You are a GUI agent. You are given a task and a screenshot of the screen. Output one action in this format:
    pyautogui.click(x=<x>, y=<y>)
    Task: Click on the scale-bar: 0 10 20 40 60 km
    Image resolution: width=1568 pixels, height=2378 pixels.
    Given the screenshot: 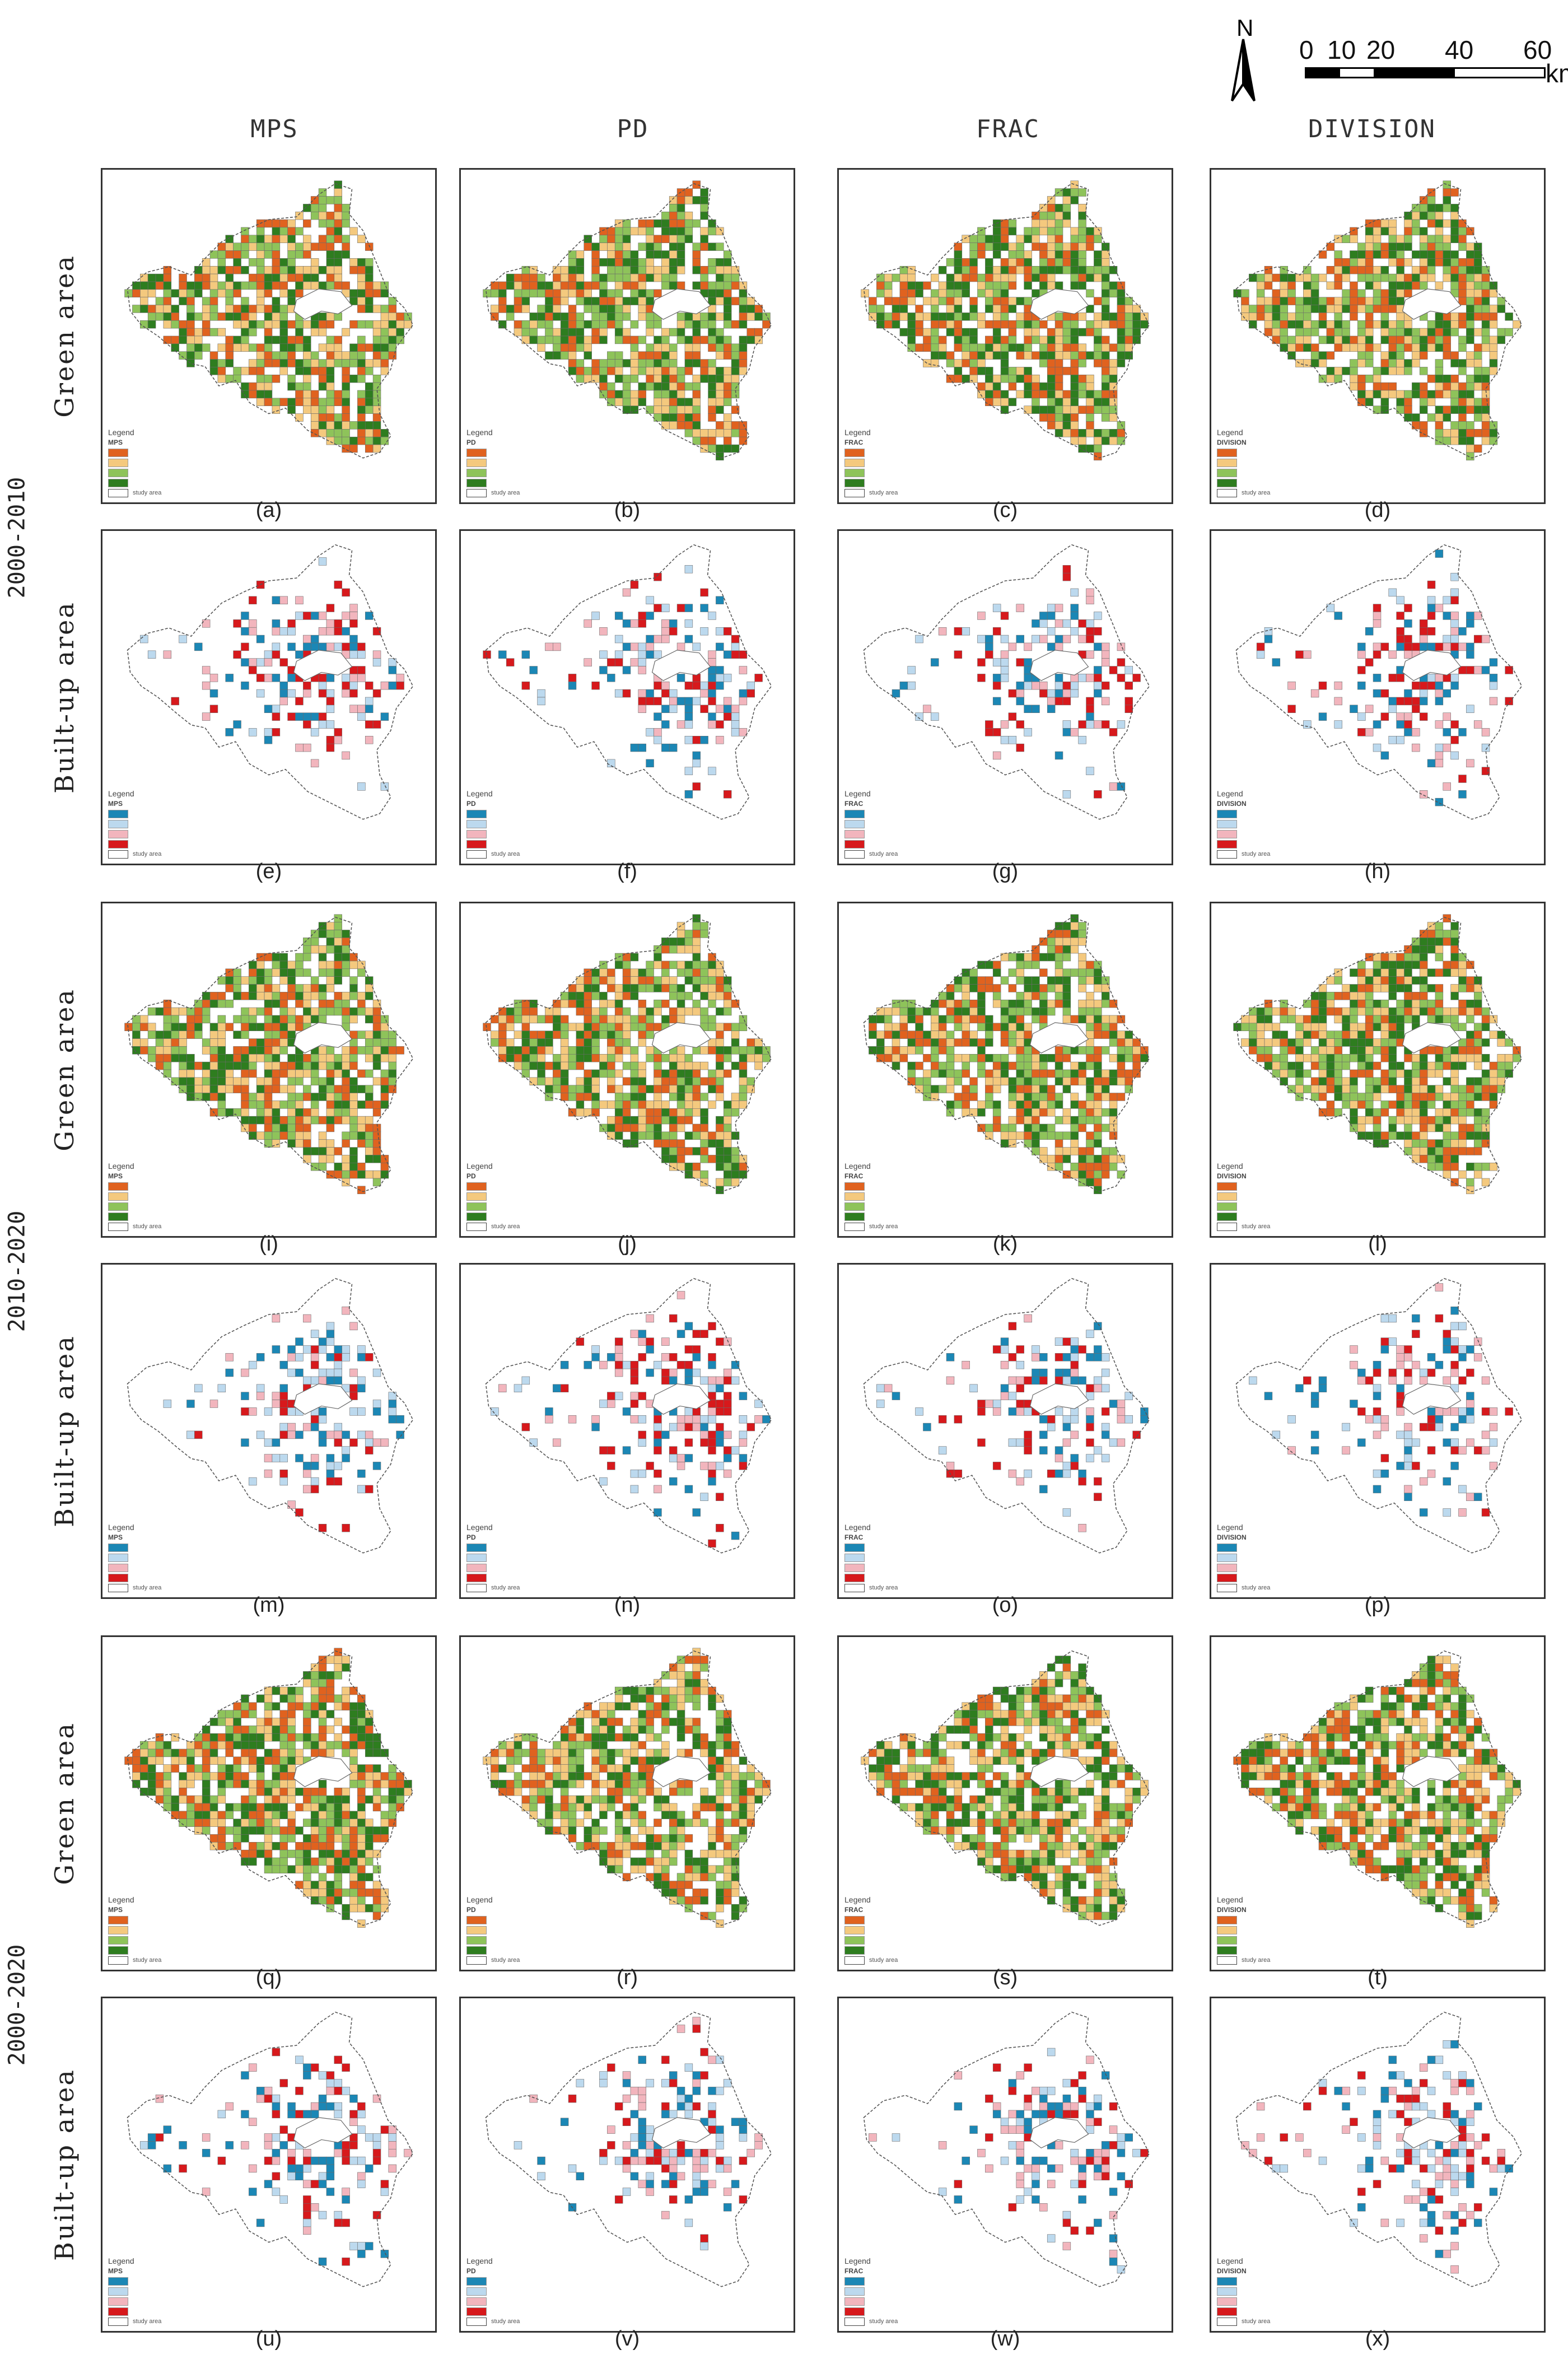 What is the action you would take?
    pyautogui.click(x=1434, y=74)
    